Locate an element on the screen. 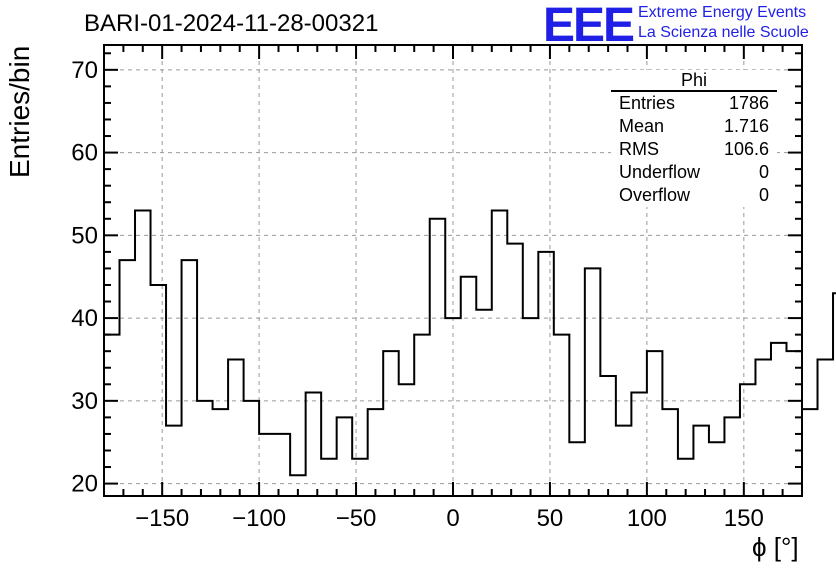 The height and width of the screenshot is (572, 836). chart-title: BARI-01-2024-11-28-00321 is located at coordinates (231, 23).